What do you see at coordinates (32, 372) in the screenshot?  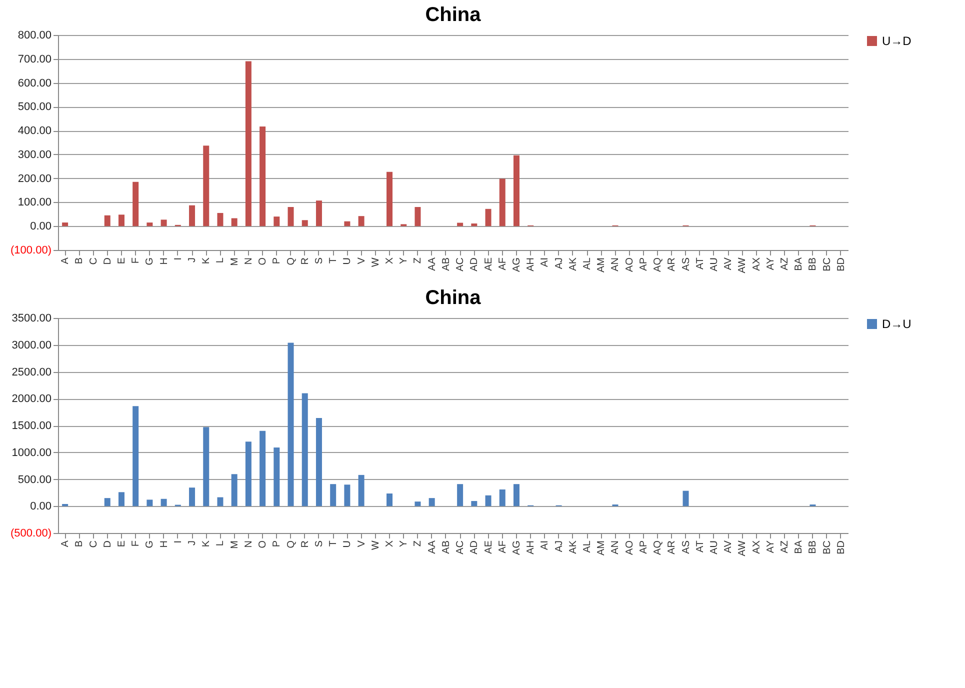 I see `y-tick-label: 2500.00` at bounding box center [32, 372].